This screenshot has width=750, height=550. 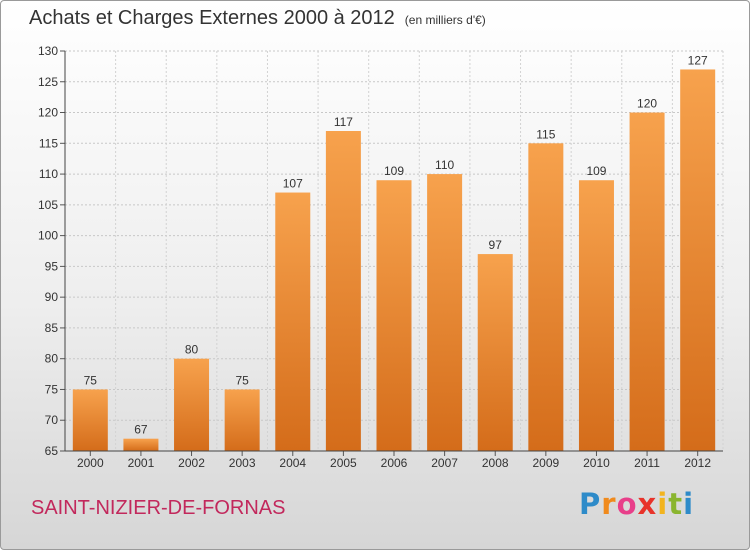 What do you see at coordinates (545, 134) in the screenshot?
I see `value-label-2009: 115` at bounding box center [545, 134].